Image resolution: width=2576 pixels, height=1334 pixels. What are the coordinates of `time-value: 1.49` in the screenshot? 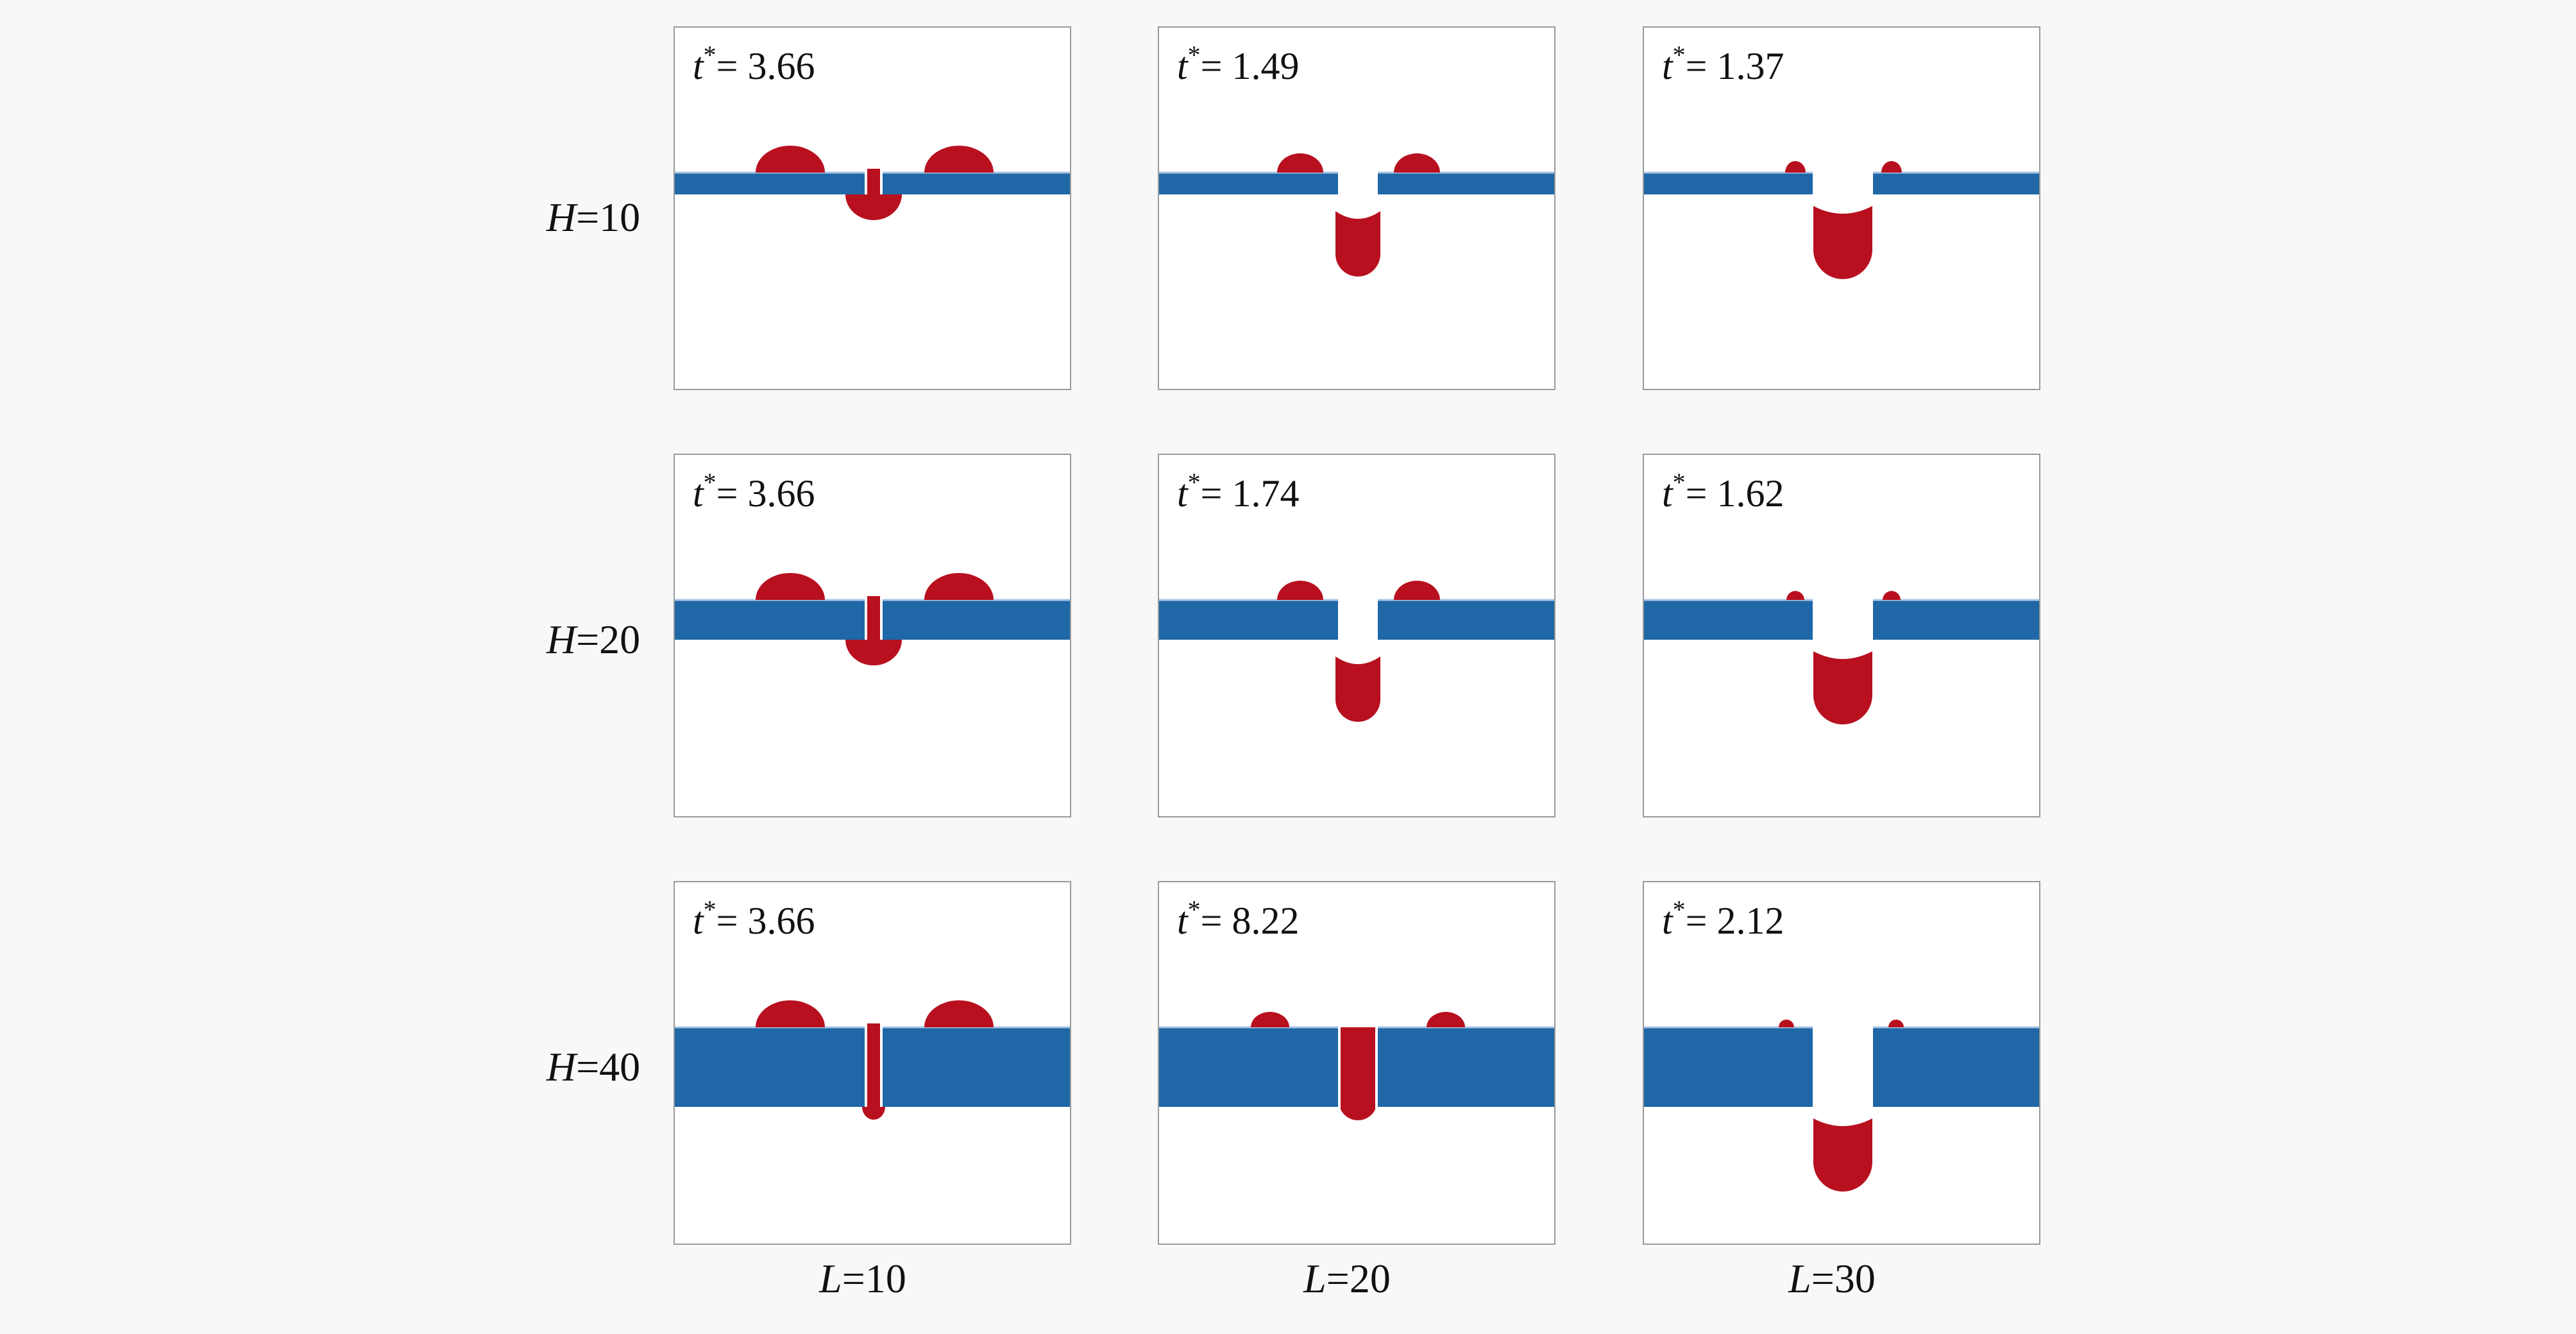 It's located at (1266, 66).